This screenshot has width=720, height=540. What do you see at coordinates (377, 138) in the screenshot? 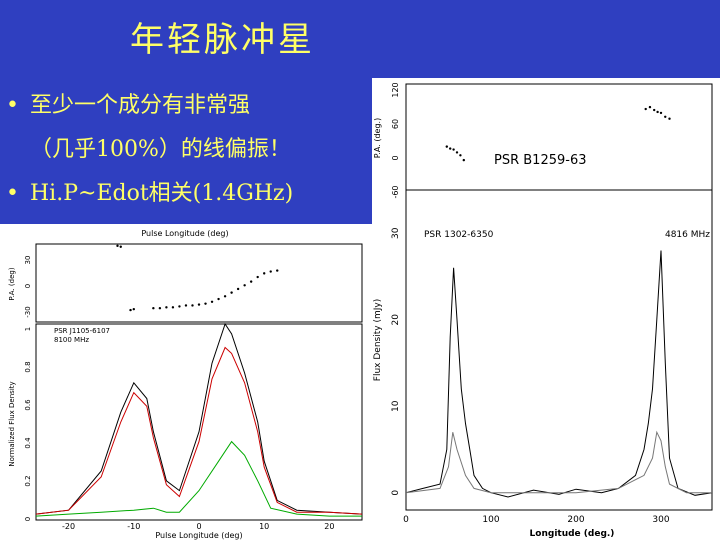
I see `y-axis-label: P.A. (deg.)` at bounding box center [377, 138].